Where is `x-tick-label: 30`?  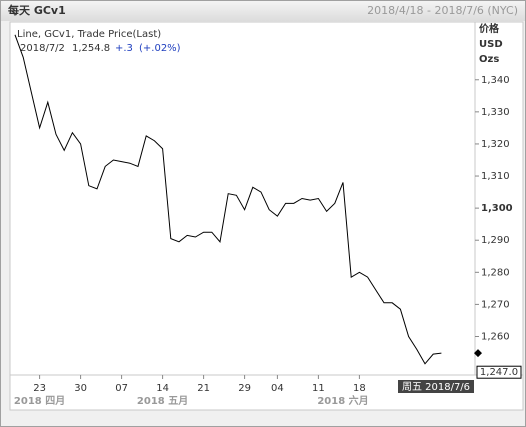
x-tick-label: 30 is located at coordinates (80, 388).